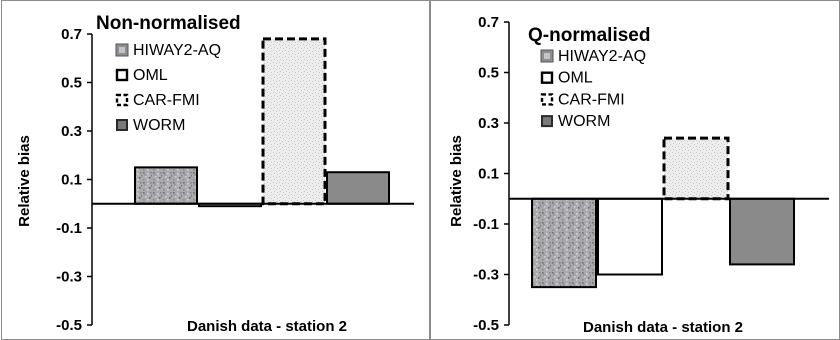 The height and width of the screenshot is (340, 840). What do you see at coordinates (663, 212) in the screenshot?
I see `bars-group` at bounding box center [663, 212].